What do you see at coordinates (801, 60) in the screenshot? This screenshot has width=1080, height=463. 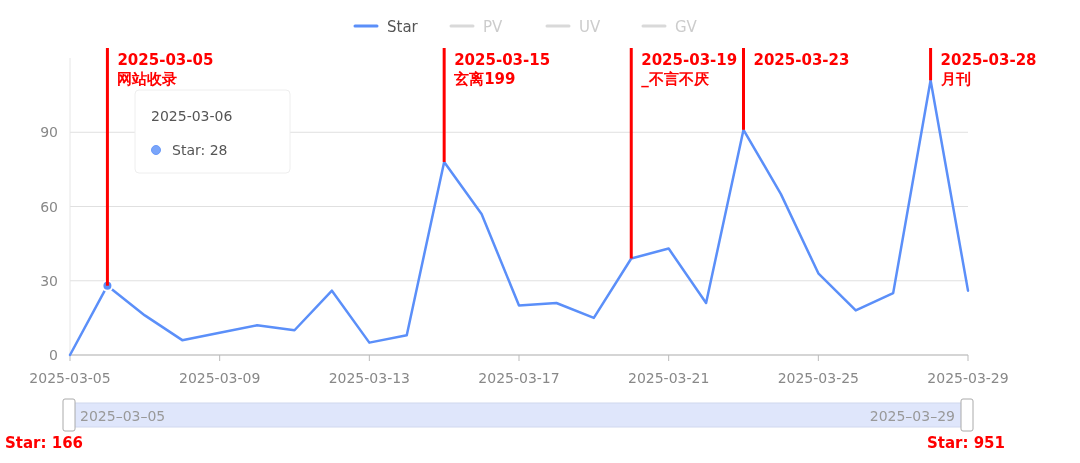 I see `annotation: 2025-03-23` at bounding box center [801, 60].